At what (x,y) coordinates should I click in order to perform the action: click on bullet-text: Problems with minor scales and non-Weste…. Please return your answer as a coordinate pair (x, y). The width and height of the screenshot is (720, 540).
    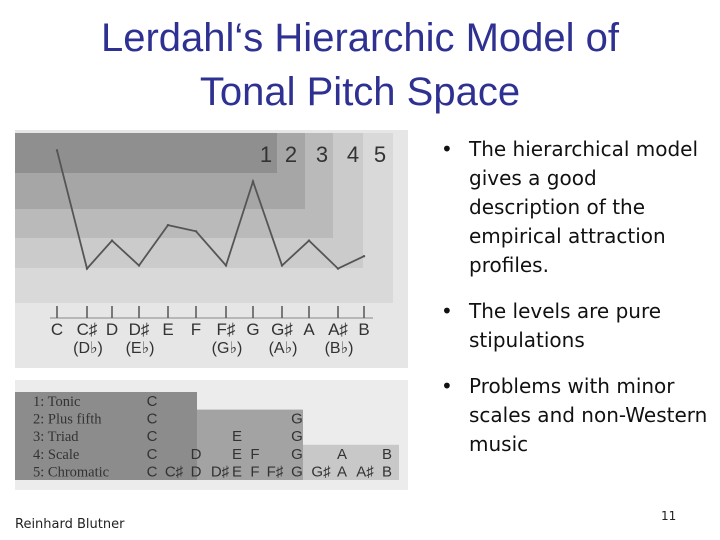
    Looking at the image, I should click on (588, 415).